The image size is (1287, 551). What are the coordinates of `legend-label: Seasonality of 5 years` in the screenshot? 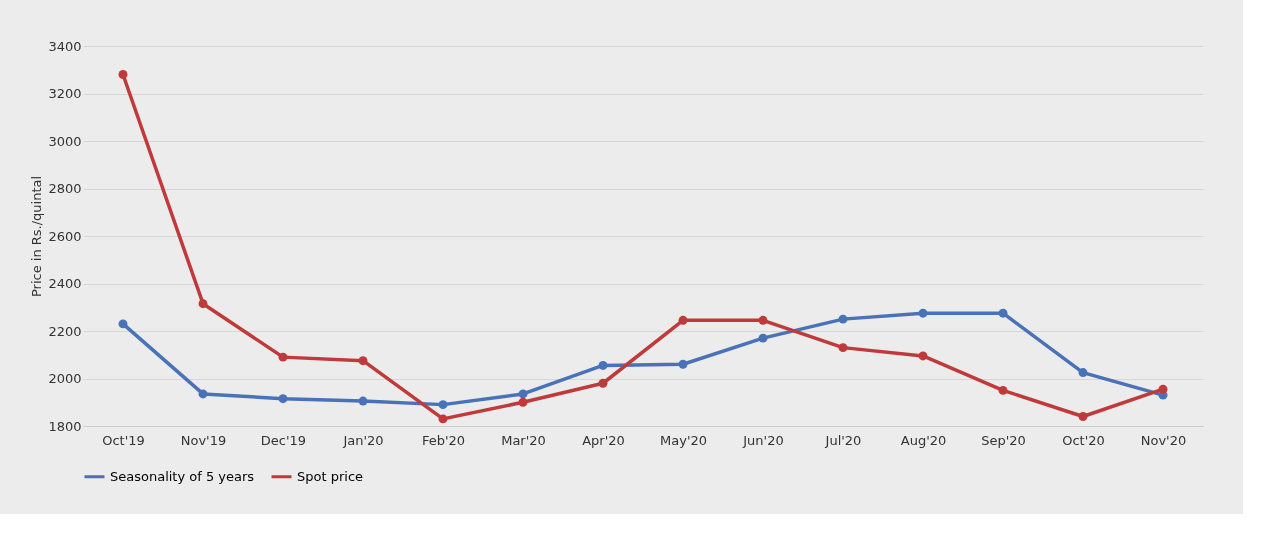 It's located at (182, 476).